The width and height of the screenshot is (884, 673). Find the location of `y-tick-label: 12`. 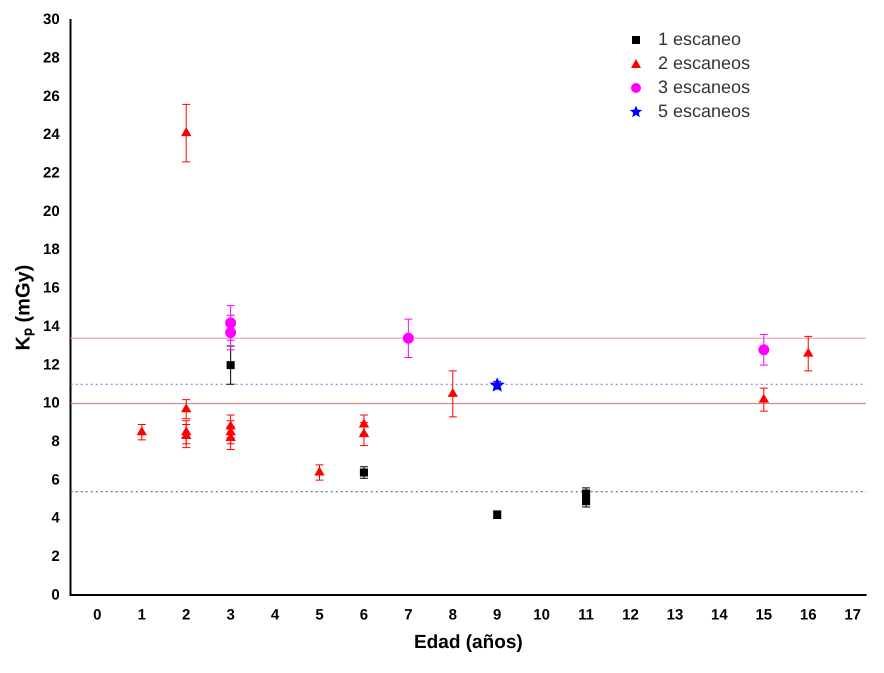

y-tick-label: 12 is located at coordinates (51, 365).